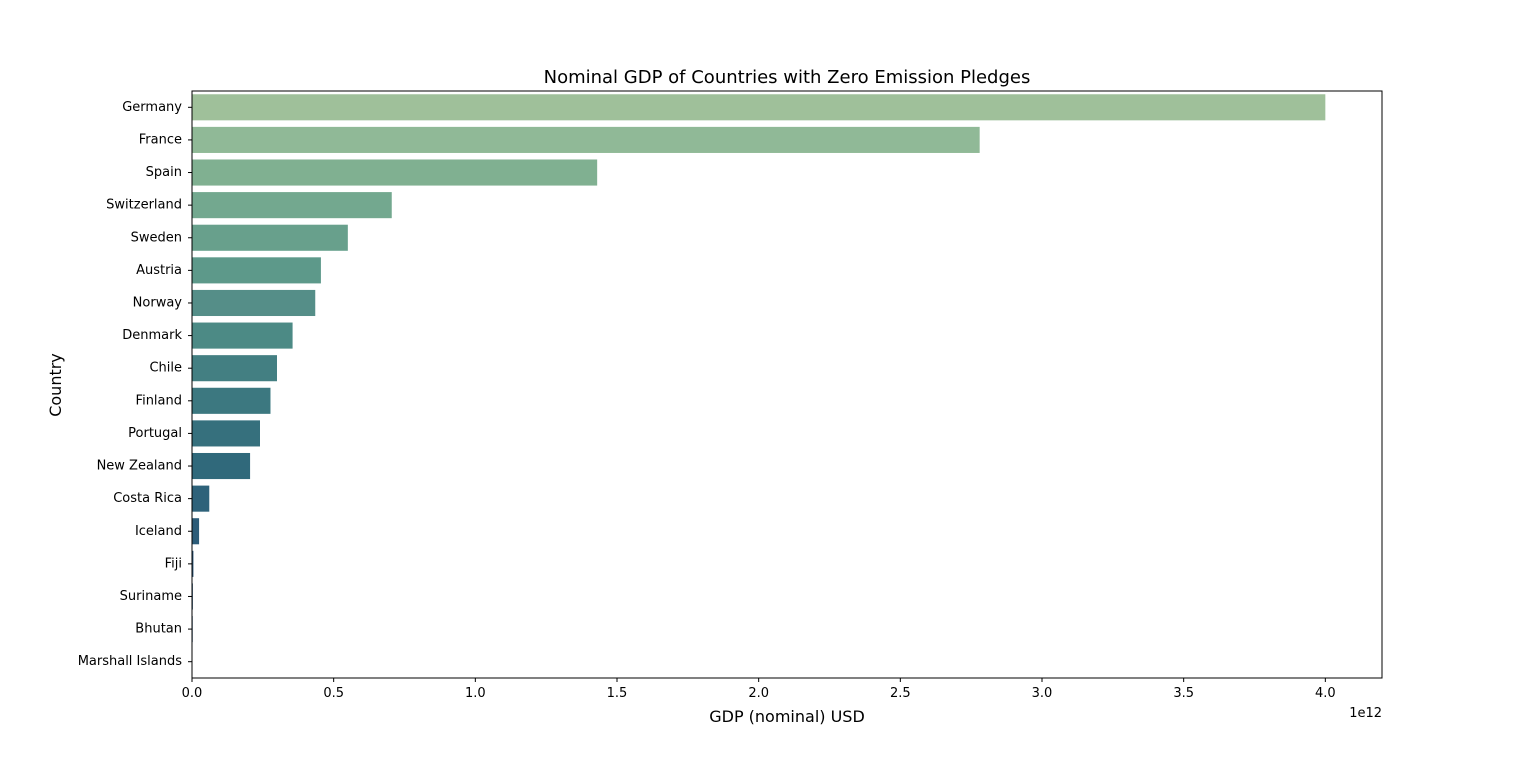 This screenshot has width=1536, height=762. I want to click on x-tick-label-3-5: 3.5, so click(1183, 693).